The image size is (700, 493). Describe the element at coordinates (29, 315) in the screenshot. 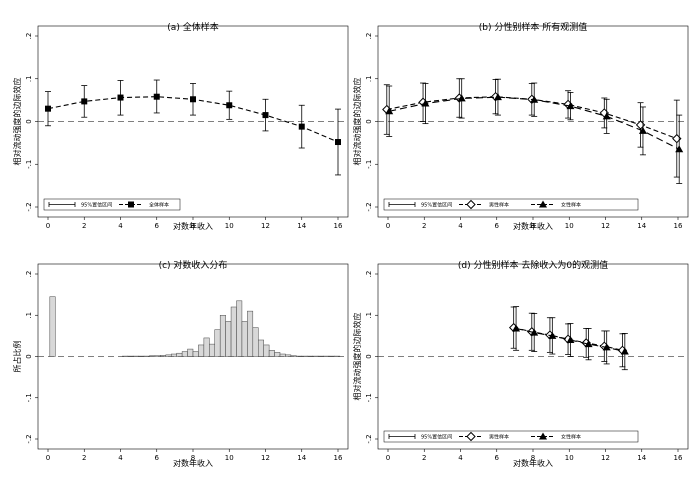

I see `y-tick-label: .1` at that location.